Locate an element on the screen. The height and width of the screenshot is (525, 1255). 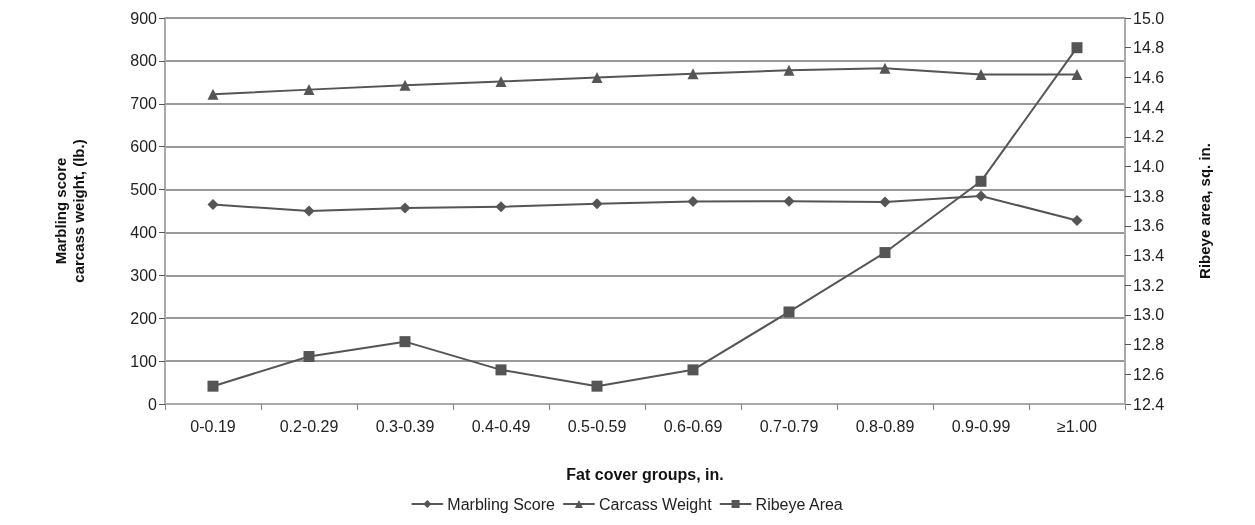
x-tick-label: 0.7-0.79 is located at coordinates (789, 426).